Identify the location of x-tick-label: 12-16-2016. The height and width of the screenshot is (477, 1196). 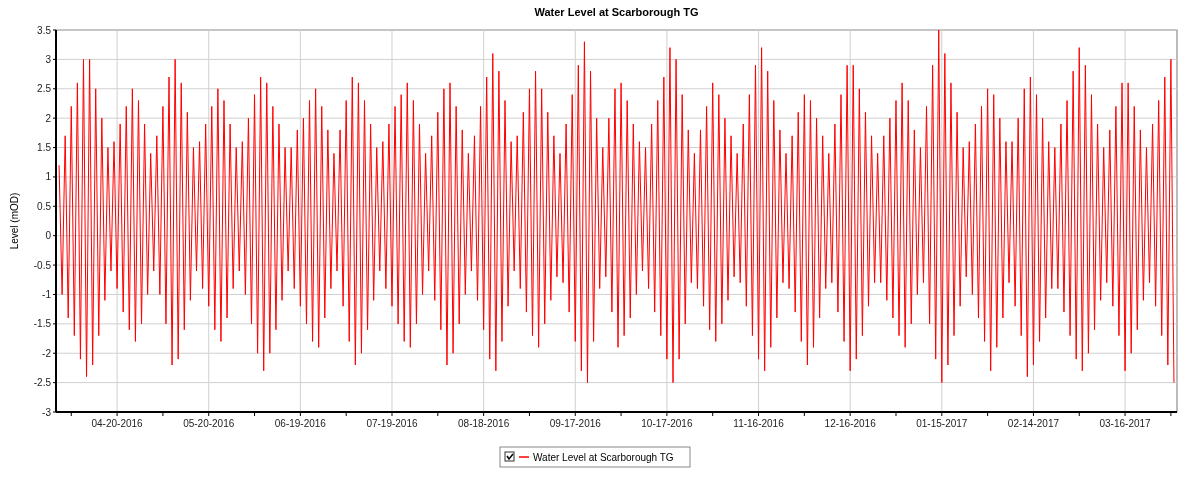
(850, 423).